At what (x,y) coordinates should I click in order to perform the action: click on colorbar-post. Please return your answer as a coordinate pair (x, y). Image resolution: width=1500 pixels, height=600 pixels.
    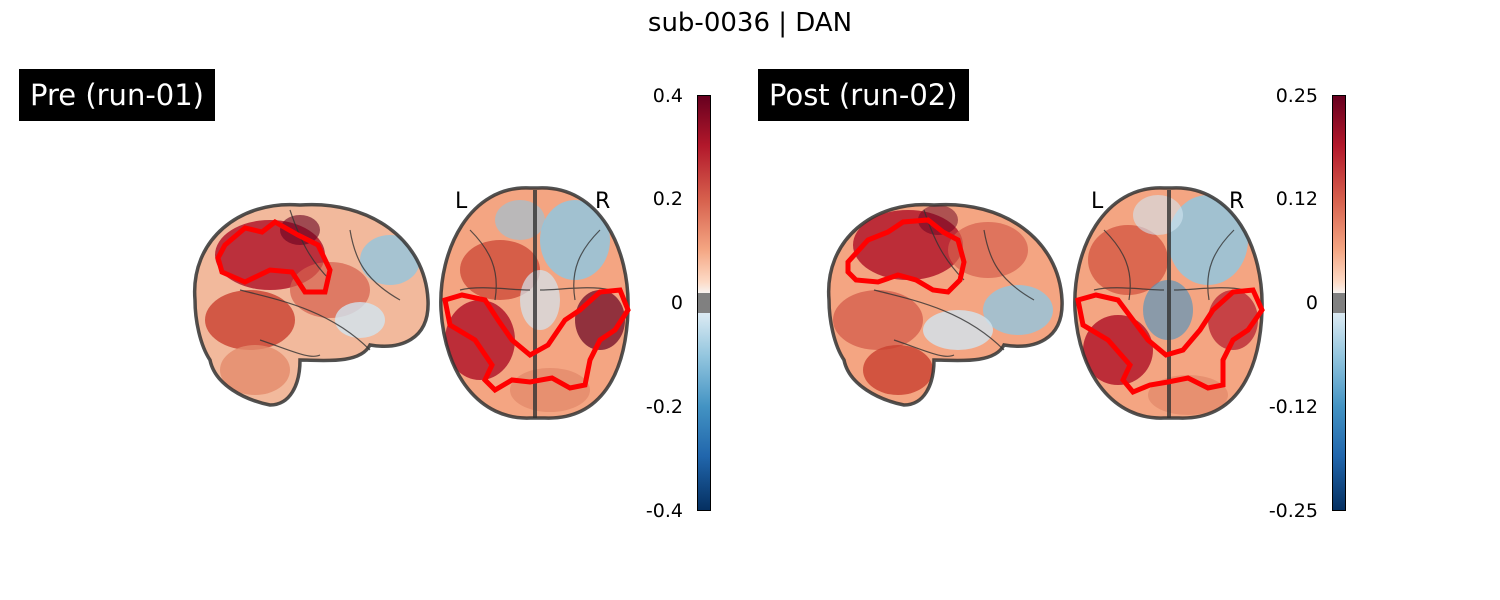
    Looking at the image, I should click on (1339, 303).